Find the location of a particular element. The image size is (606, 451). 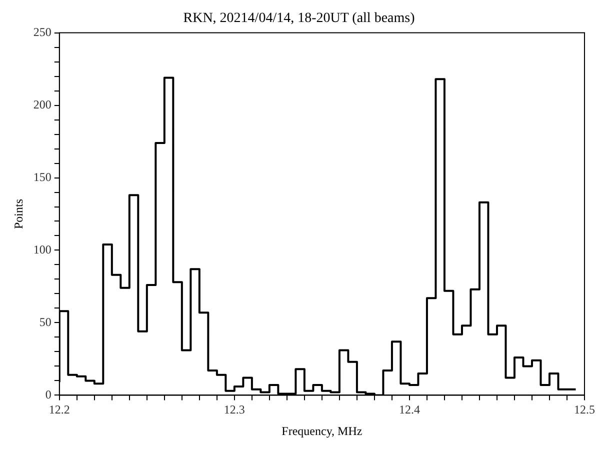

chart-title: RKN, 20214/04/14, 18-20UT (all beams) is located at coordinates (299, 18).